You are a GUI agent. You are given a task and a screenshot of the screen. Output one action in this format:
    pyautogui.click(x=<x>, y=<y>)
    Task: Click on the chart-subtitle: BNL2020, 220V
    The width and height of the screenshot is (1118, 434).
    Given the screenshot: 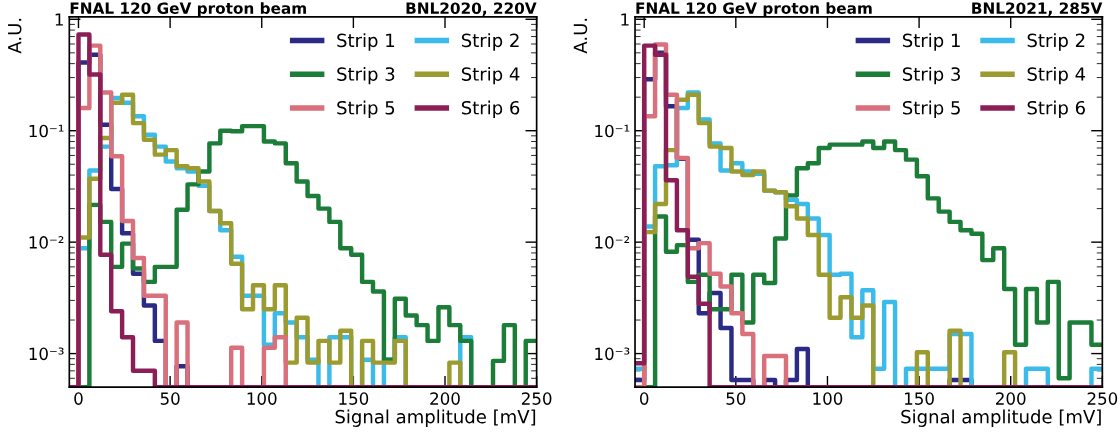 What is the action you would take?
    pyautogui.click(x=471, y=9)
    